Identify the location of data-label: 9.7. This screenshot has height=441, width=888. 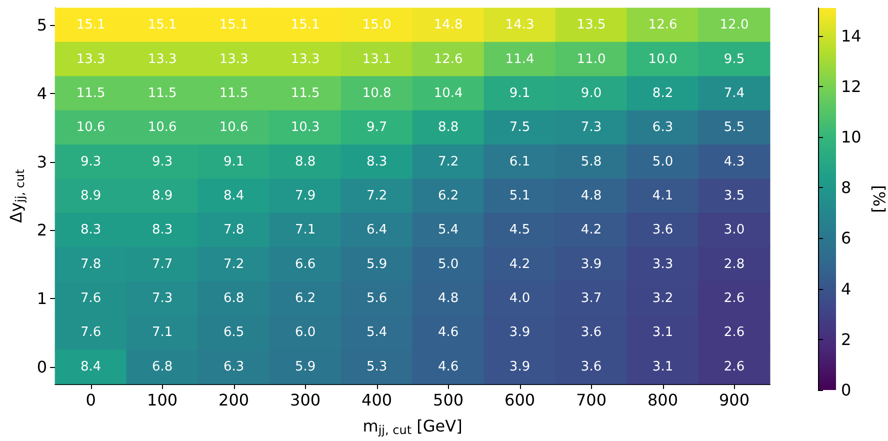
(377, 128).